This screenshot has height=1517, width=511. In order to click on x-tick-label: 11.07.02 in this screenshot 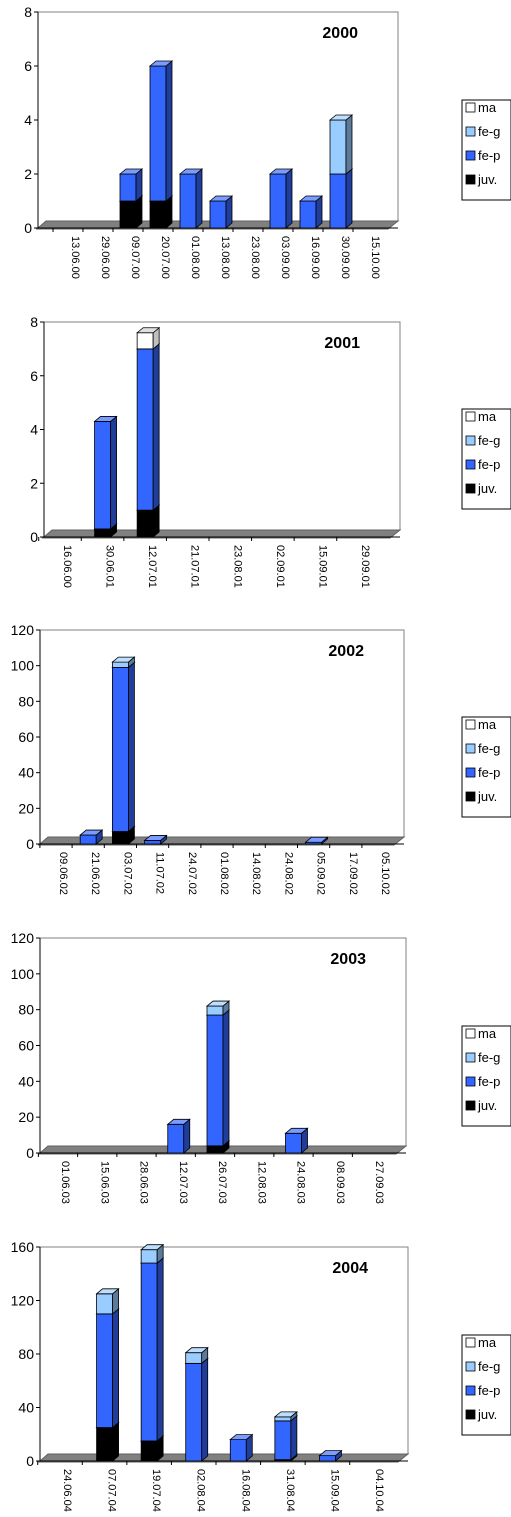, I will do `click(160, 873)`.